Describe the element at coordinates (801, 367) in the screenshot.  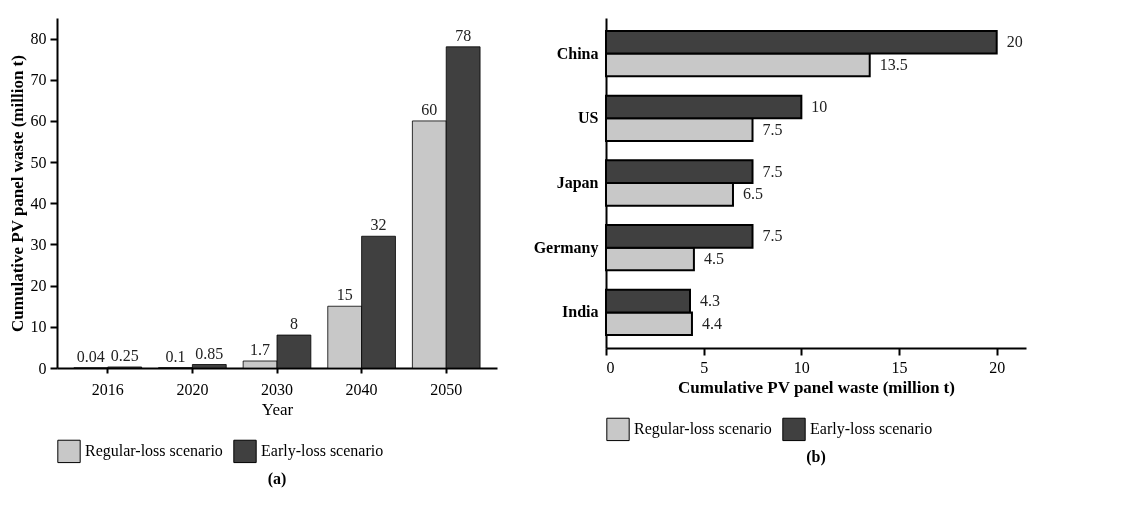
I see `x-tick-label: 10` at that location.